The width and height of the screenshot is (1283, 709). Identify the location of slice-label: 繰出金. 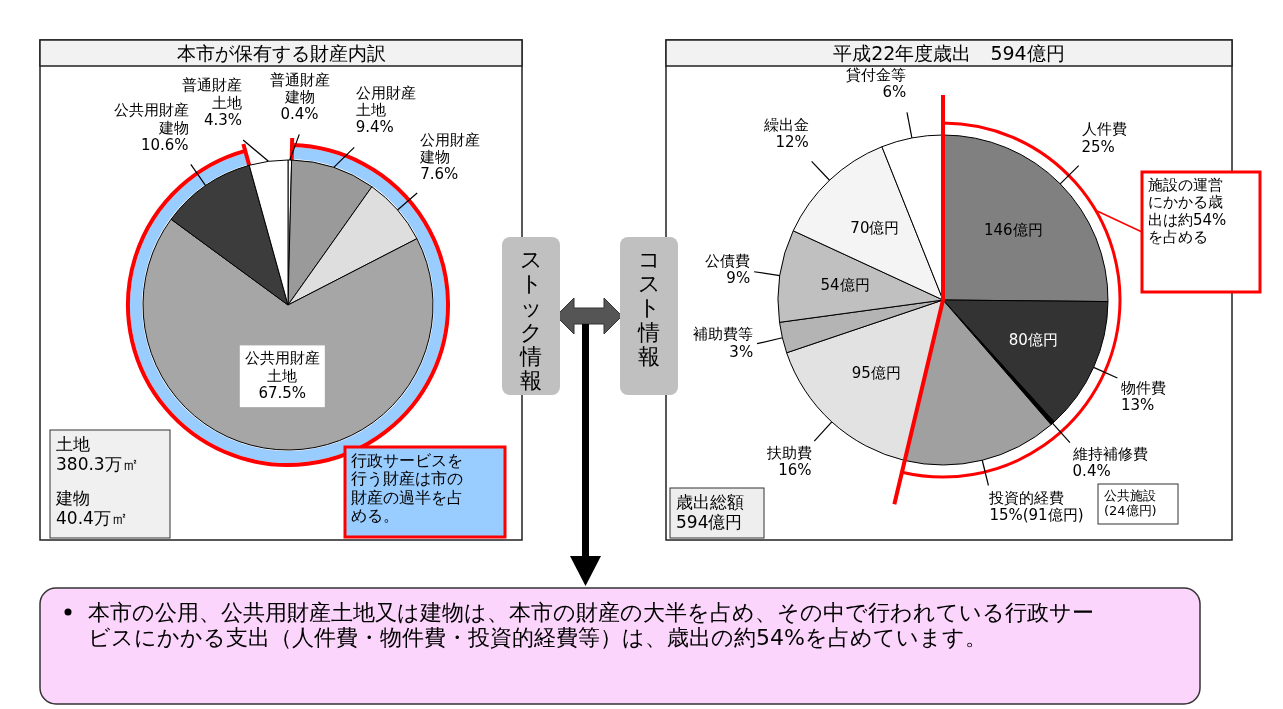
(785, 124).